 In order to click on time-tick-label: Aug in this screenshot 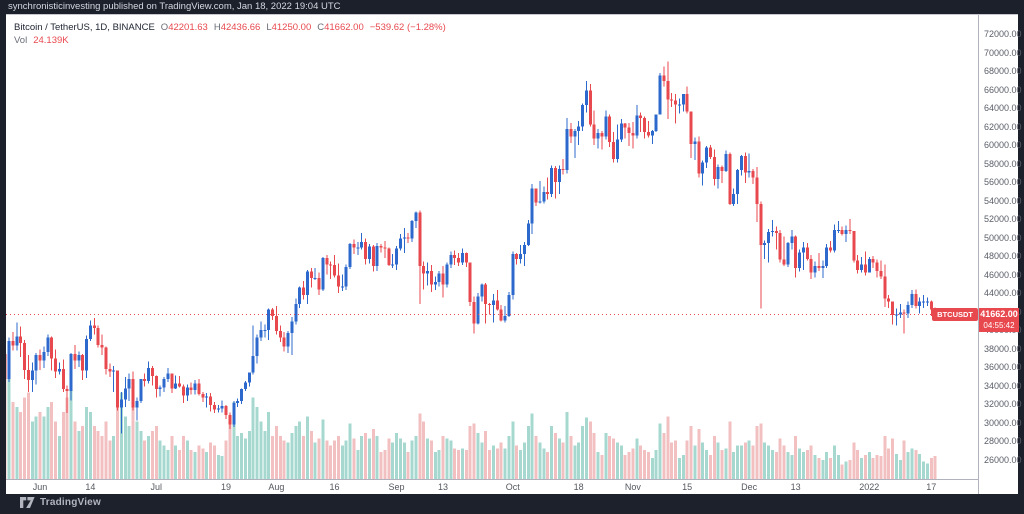, I will do `click(276, 487)`.